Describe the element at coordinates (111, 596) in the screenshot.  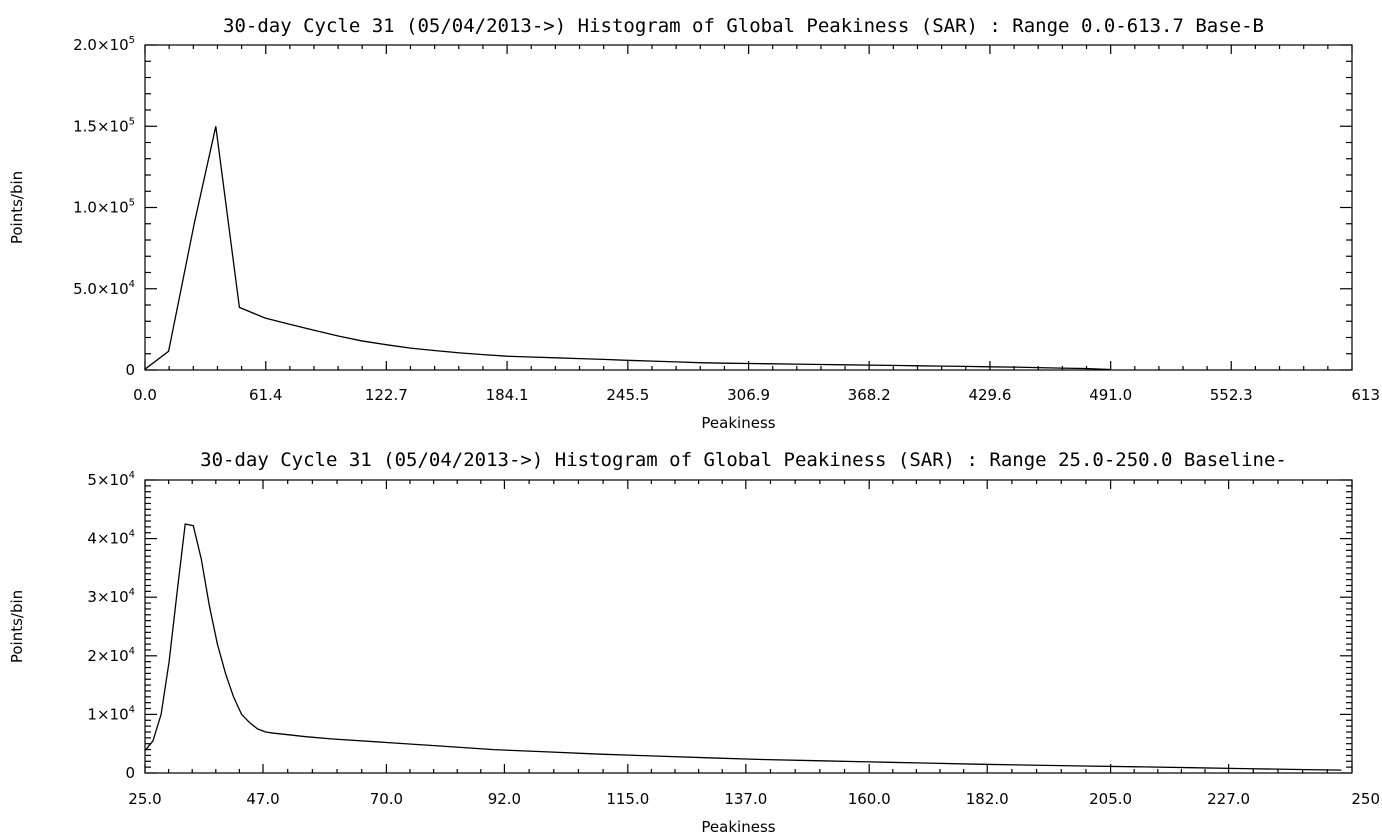
I see `y-tick-label: 3×104` at that location.